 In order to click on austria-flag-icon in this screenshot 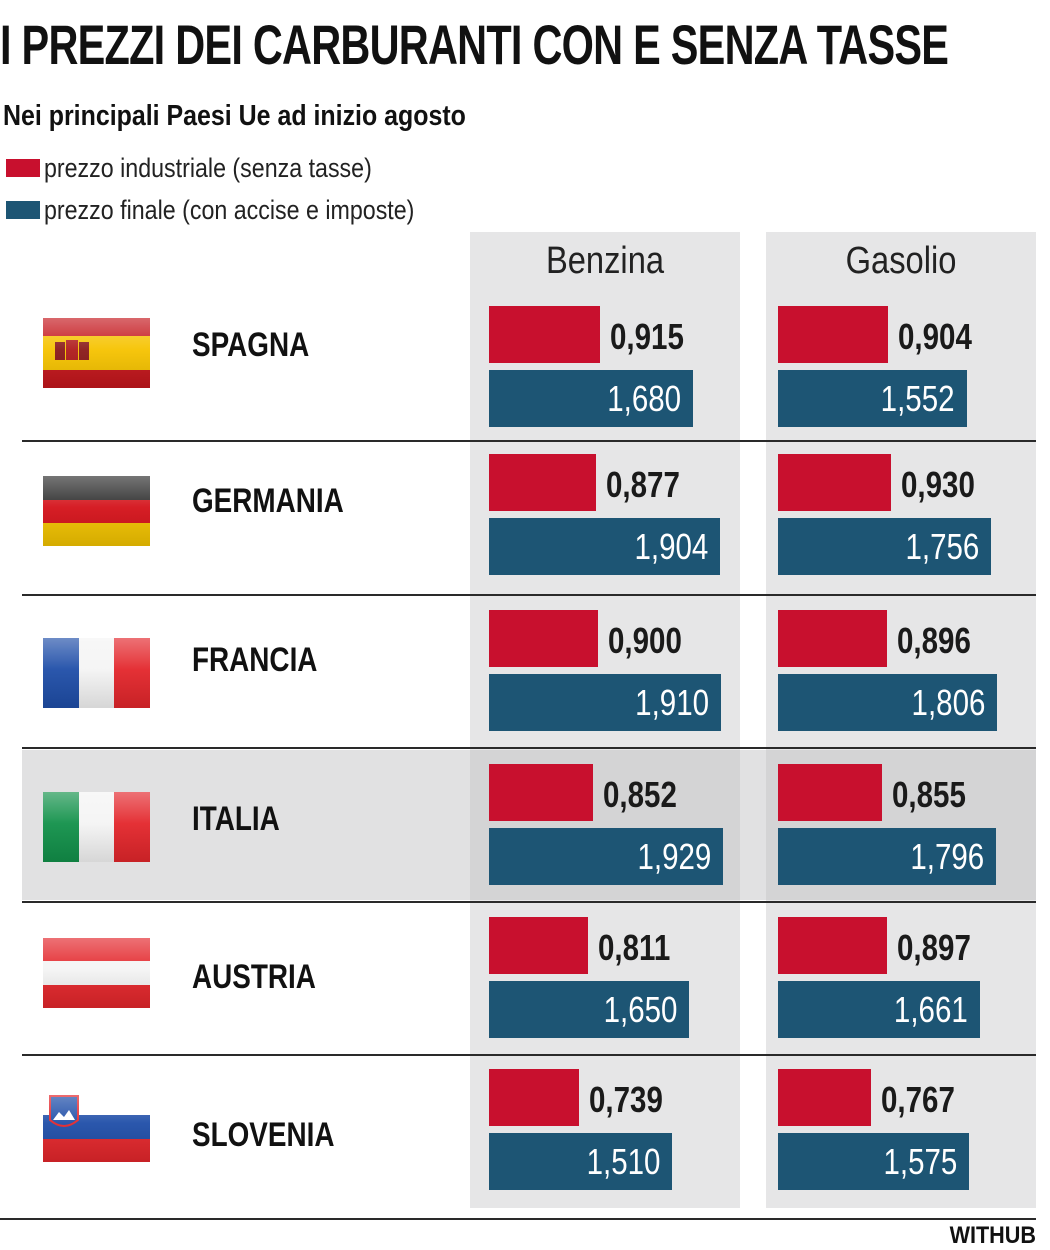, I will do `click(96, 973)`.